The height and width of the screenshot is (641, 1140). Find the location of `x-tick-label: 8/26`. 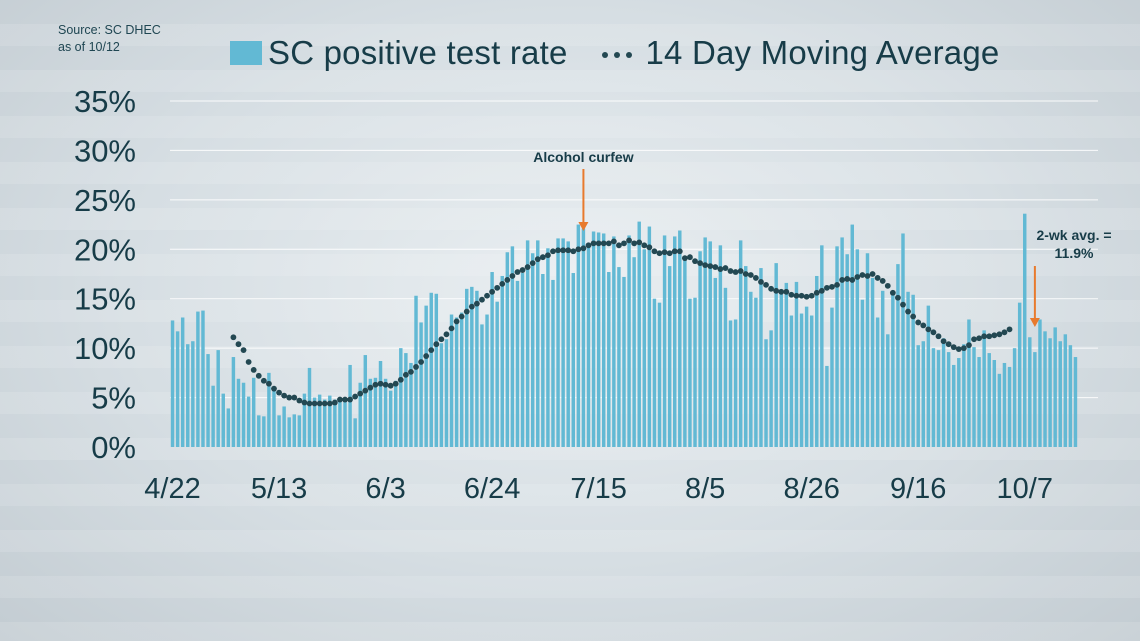

x-tick-label: 8/26 is located at coordinates (811, 489).